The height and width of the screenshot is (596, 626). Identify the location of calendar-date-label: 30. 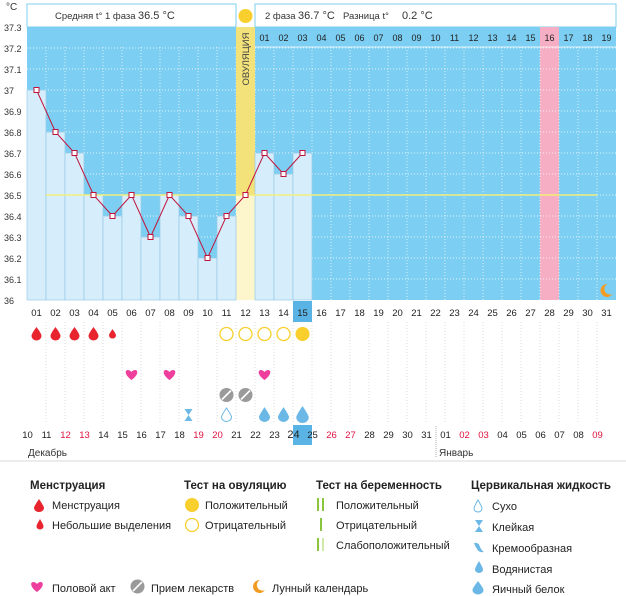
(407, 435).